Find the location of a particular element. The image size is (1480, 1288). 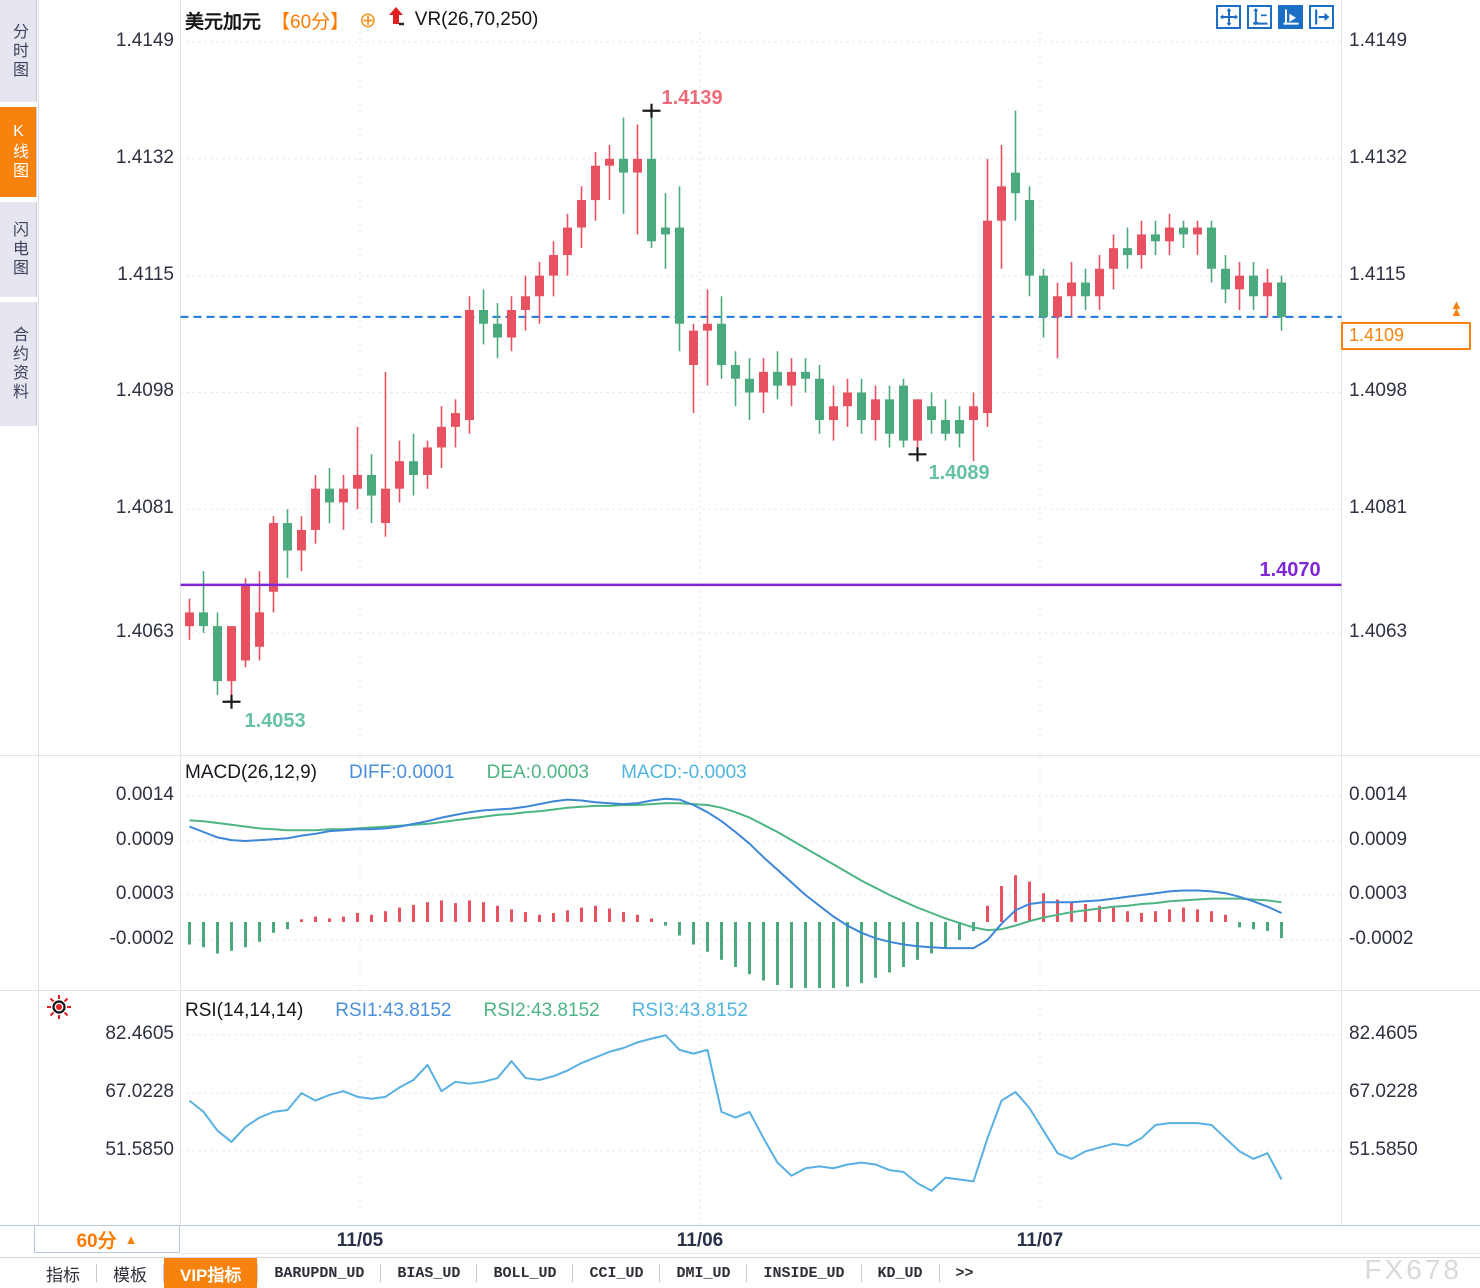

watermark: FX678 is located at coordinates (1413, 1269).